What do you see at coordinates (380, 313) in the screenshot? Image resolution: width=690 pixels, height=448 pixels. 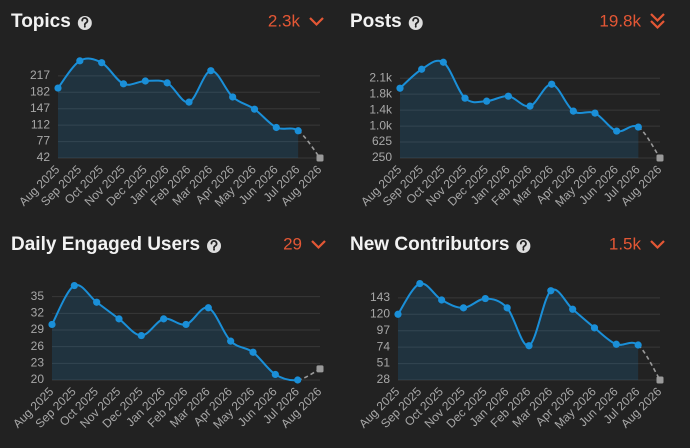 I see `y-tick-label: 120` at bounding box center [380, 313].